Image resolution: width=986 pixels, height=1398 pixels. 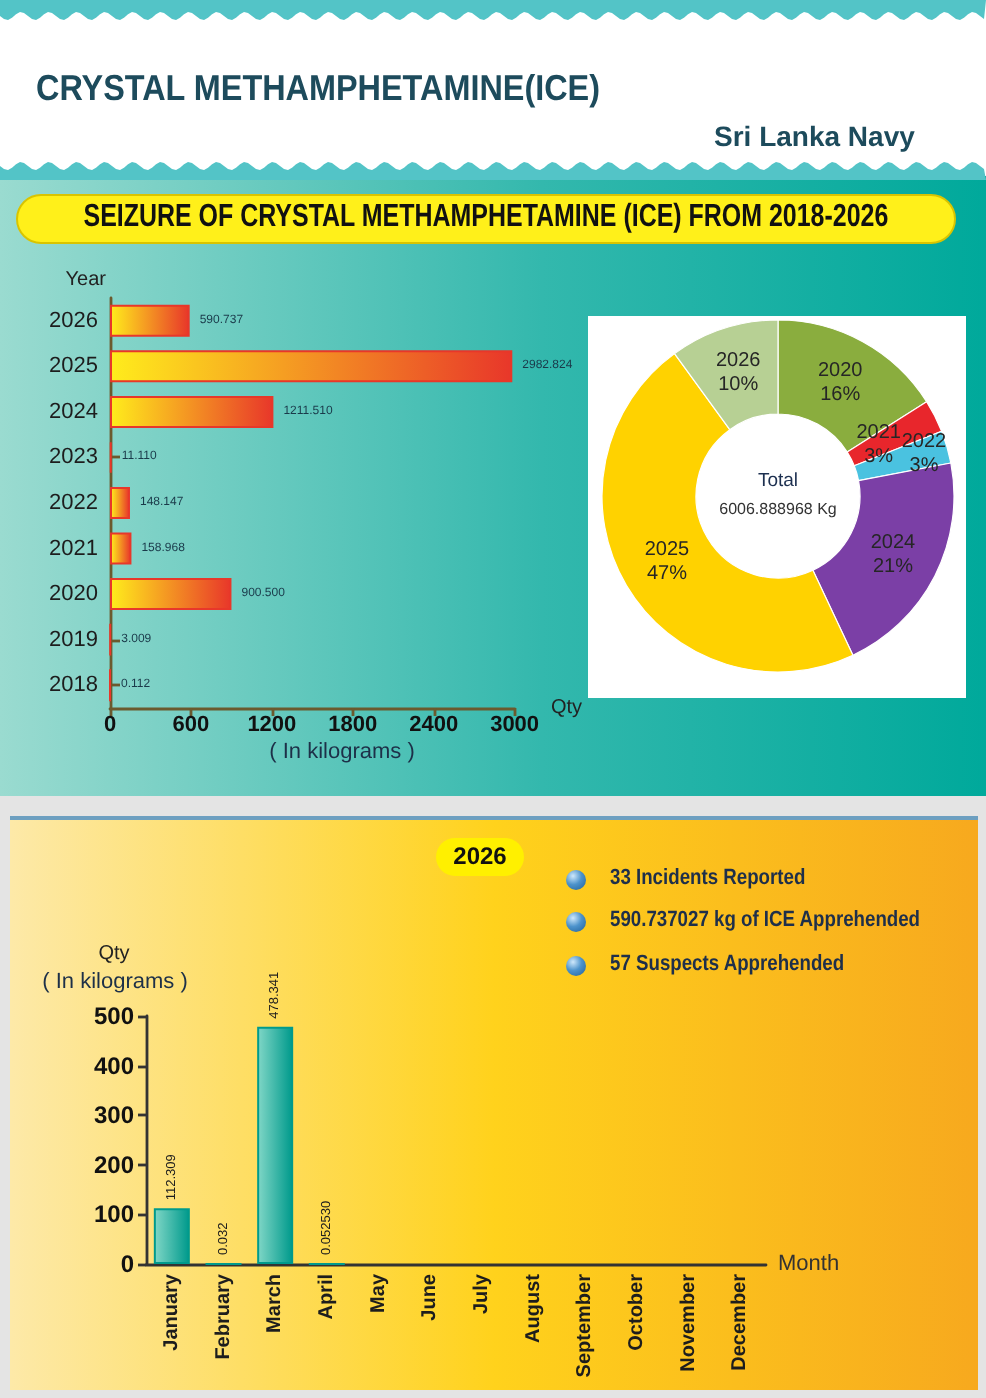 I want to click on data-label: 21%, so click(x=893, y=566).